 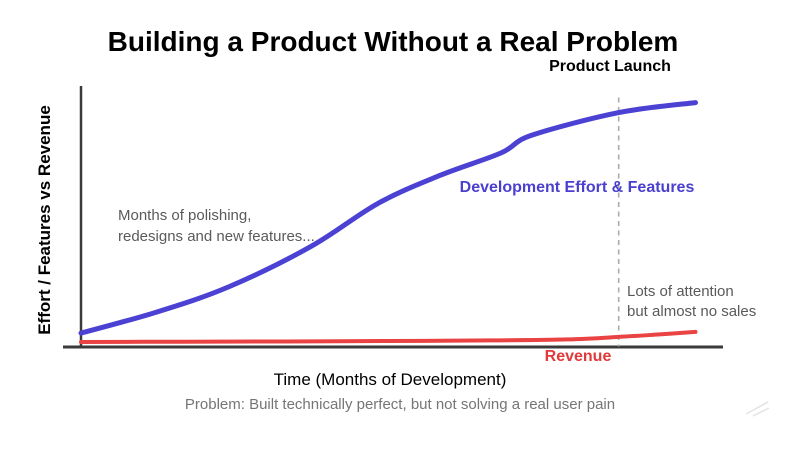 What do you see at coordinates (577, 187) in the screenshot?
I see `development-effort-series-label: Development Effort & Features` at bounding box center [577, 187].